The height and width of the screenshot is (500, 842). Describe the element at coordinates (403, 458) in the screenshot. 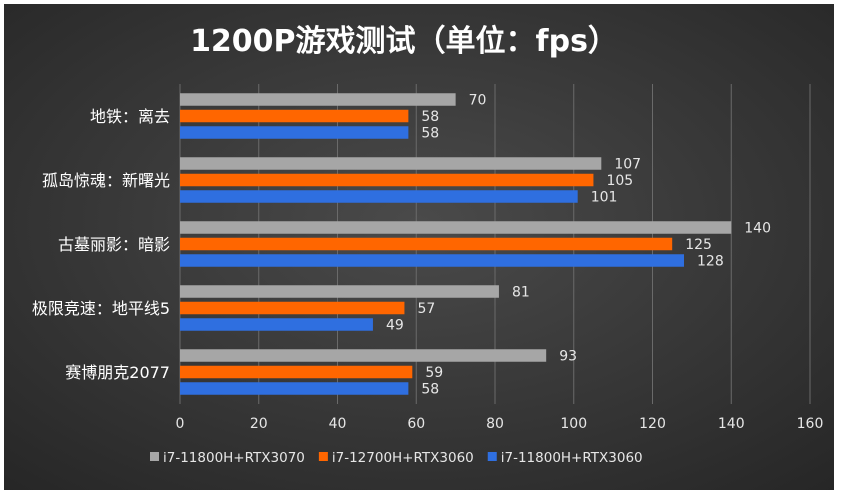

I see `legend-label: i7-12700H+RTX3060` at that location.